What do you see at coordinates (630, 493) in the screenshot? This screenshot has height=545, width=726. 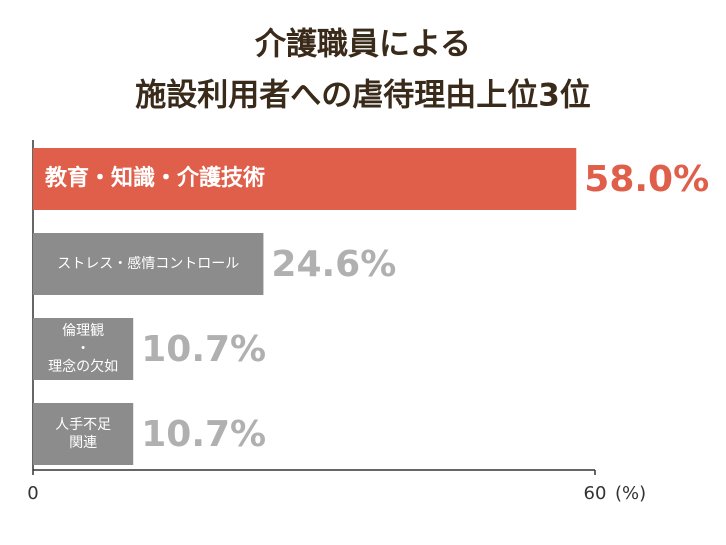 I see `x-axis-unit: (%)` at bounding box center [630, 493].